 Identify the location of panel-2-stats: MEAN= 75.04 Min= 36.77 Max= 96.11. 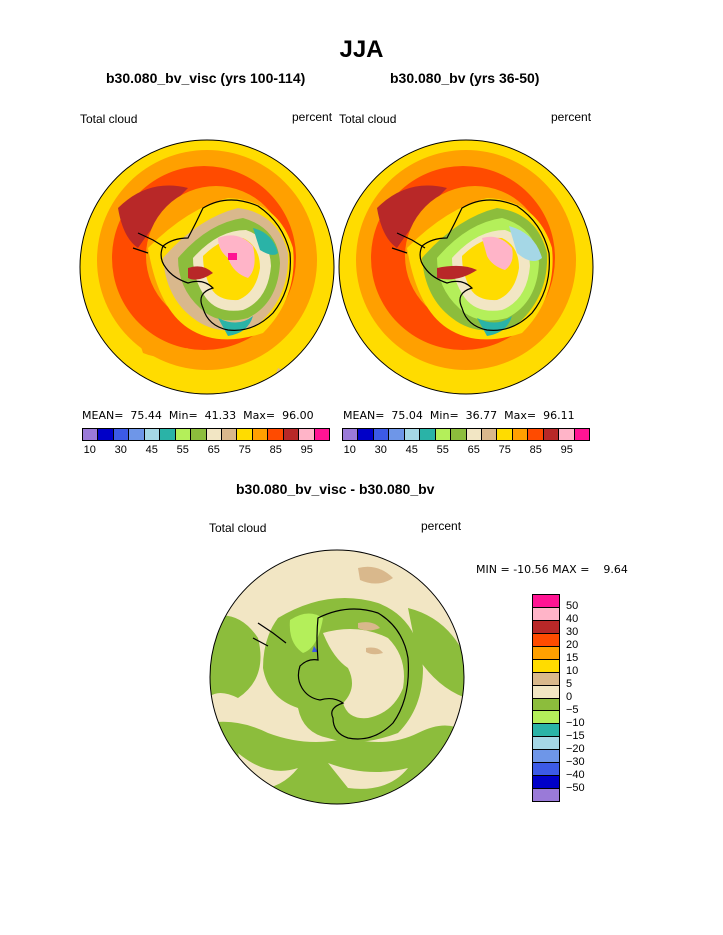
(459, 415).